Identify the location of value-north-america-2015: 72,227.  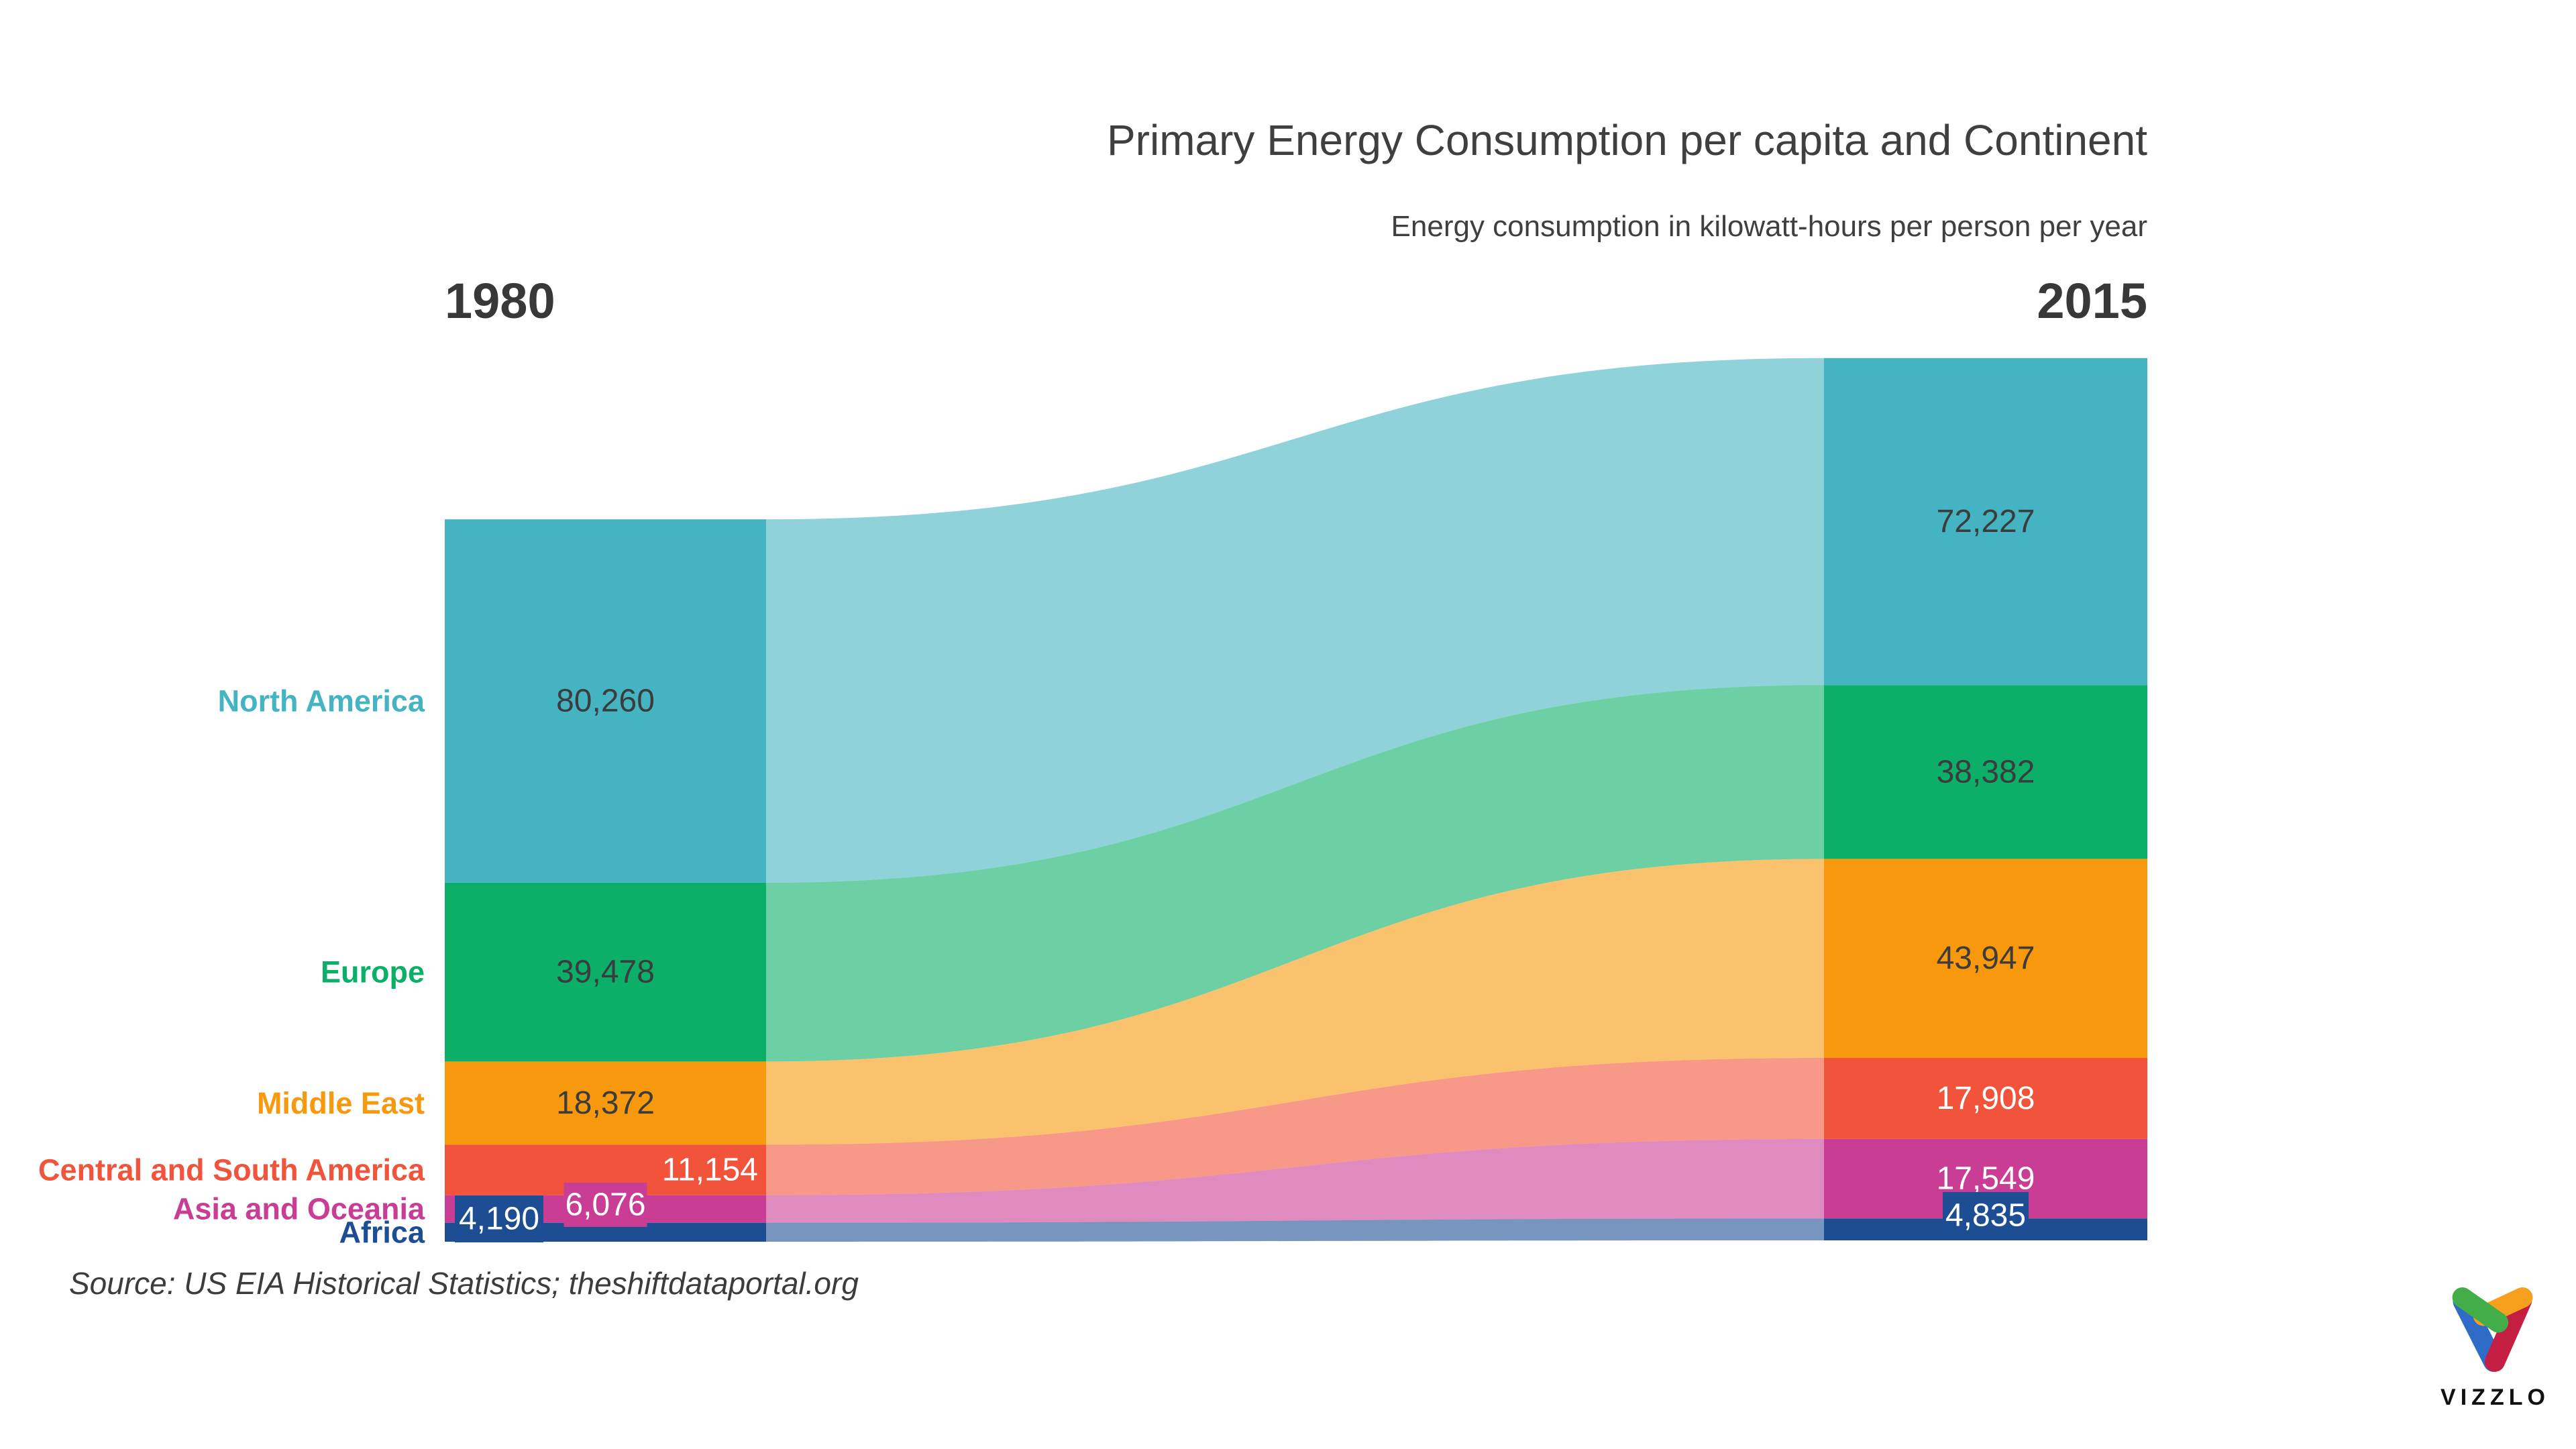
(1986, 521).